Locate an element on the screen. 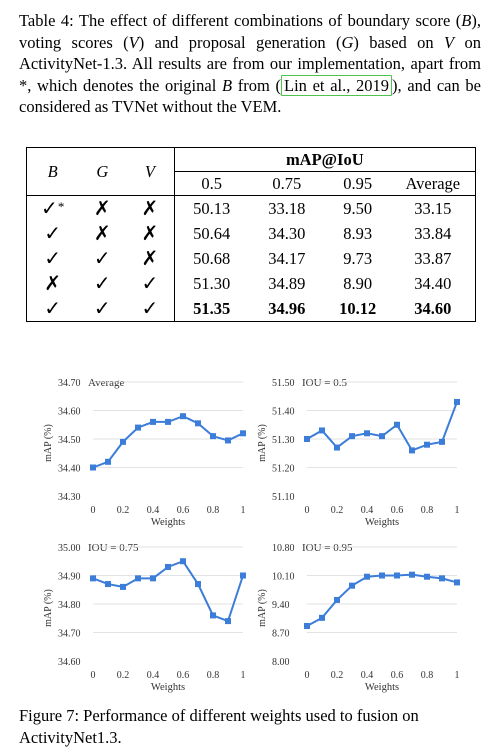 The width and height of the screenshot is (499, 753). chart-title: IOU = 0.95 is located at coordinates (327, 548).